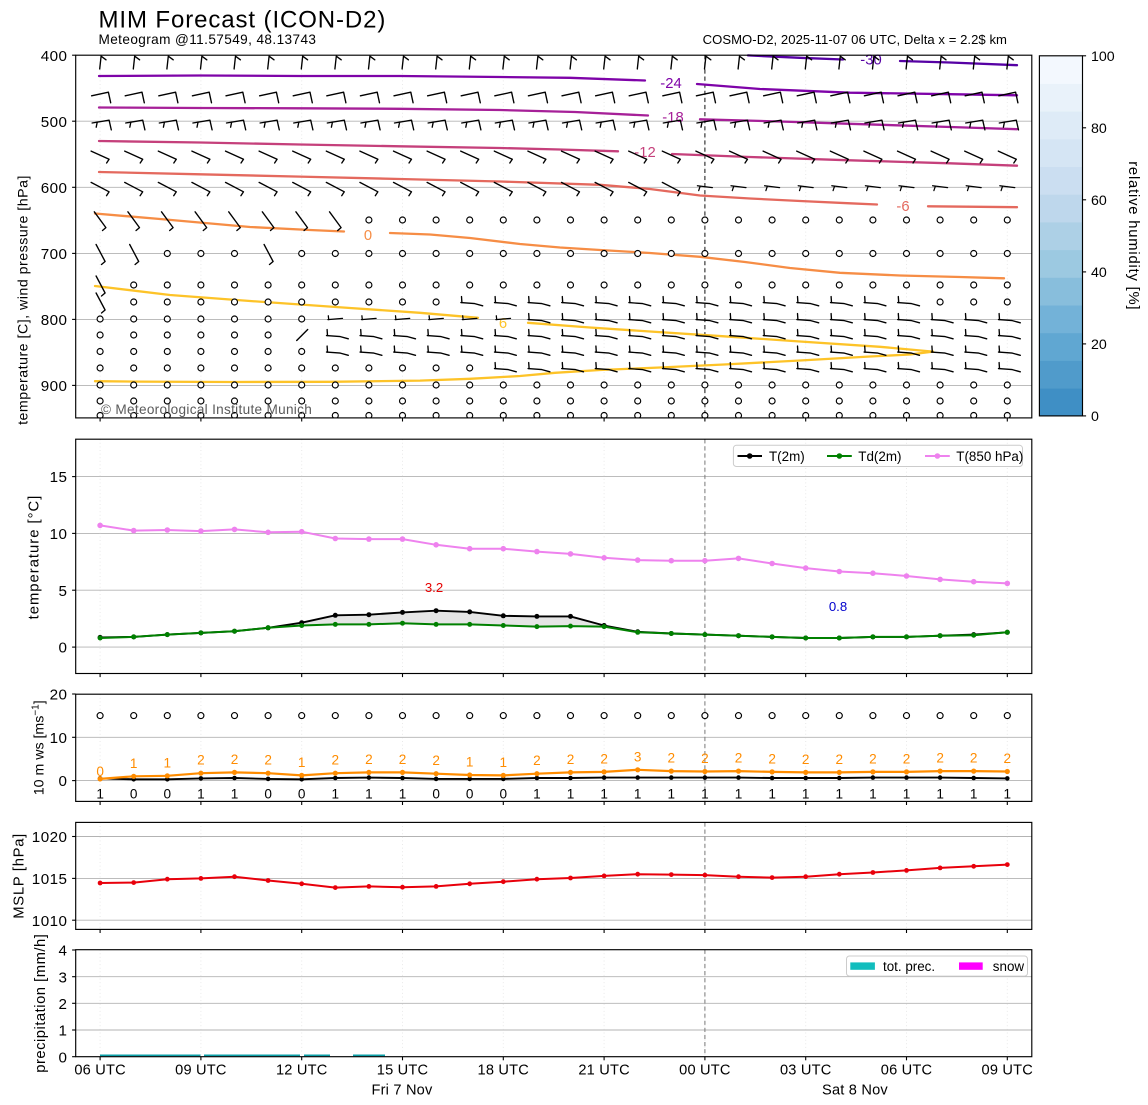 This screenshot has height=1105, width=1148. Describe the element at coordinates (787, 456) in the screenshot. I see `svg-text: T(2m)` at that location.